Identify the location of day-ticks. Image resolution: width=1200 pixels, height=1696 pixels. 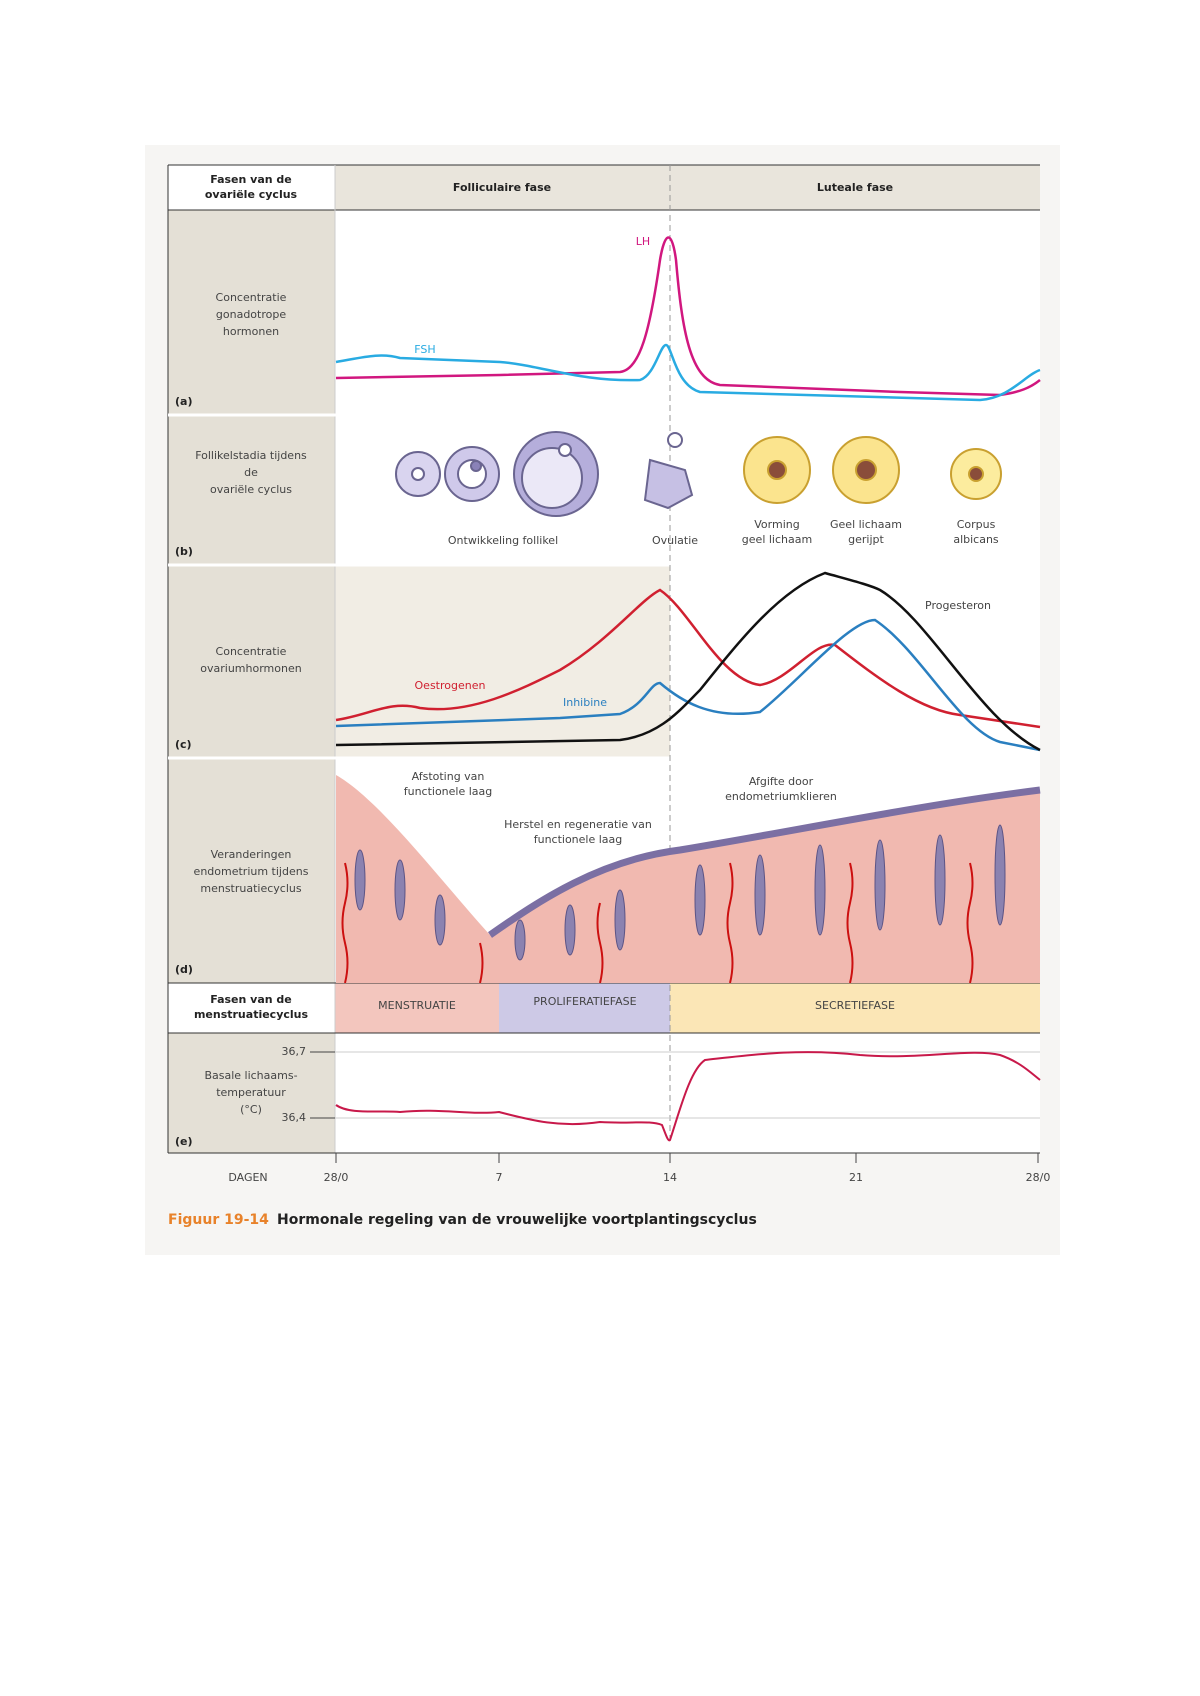
(687, 1158).